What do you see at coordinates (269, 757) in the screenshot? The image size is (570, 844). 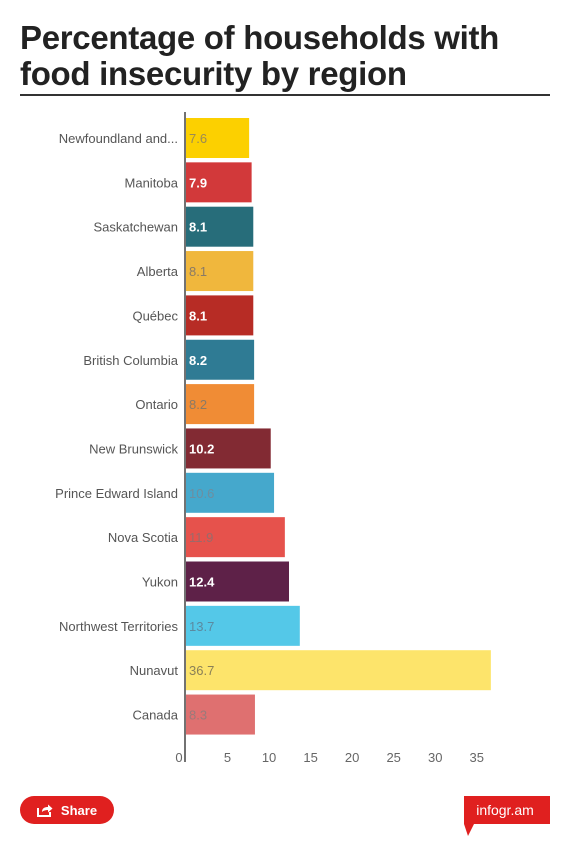 I see `x-tick-2: 10` at bounding box center [269, 757].